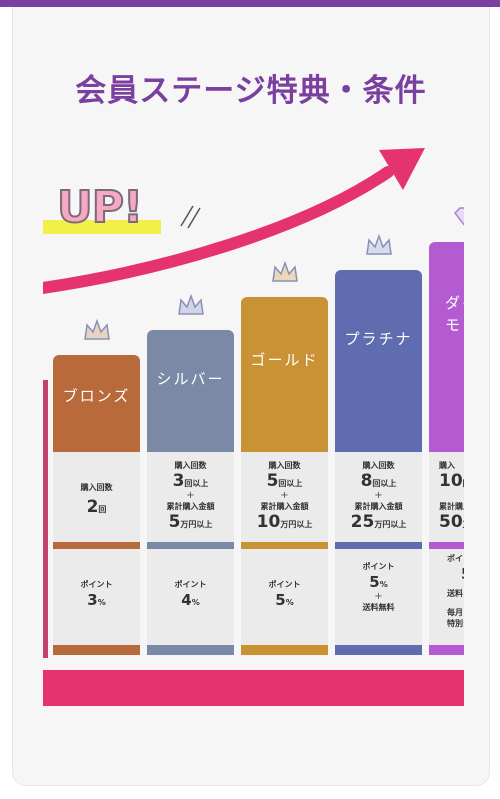  I want to click on amount-value: 25, so click(362, 522).